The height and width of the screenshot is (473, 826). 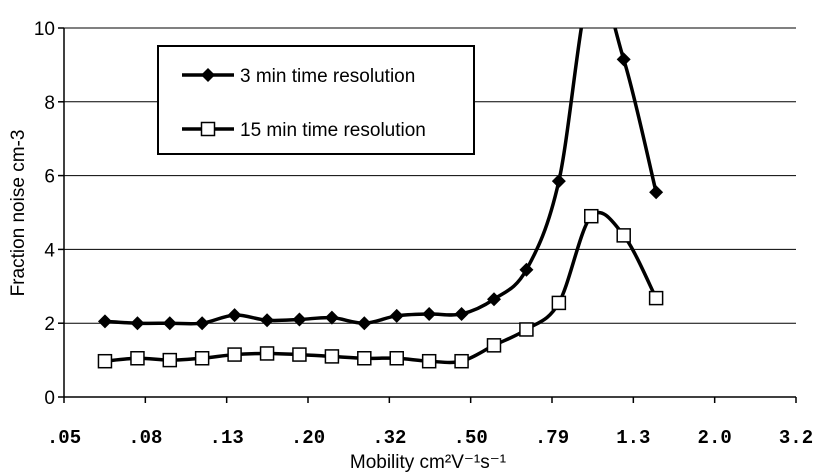 I want to click on x-tick-label: 3.2, so click(x=796, y=438).